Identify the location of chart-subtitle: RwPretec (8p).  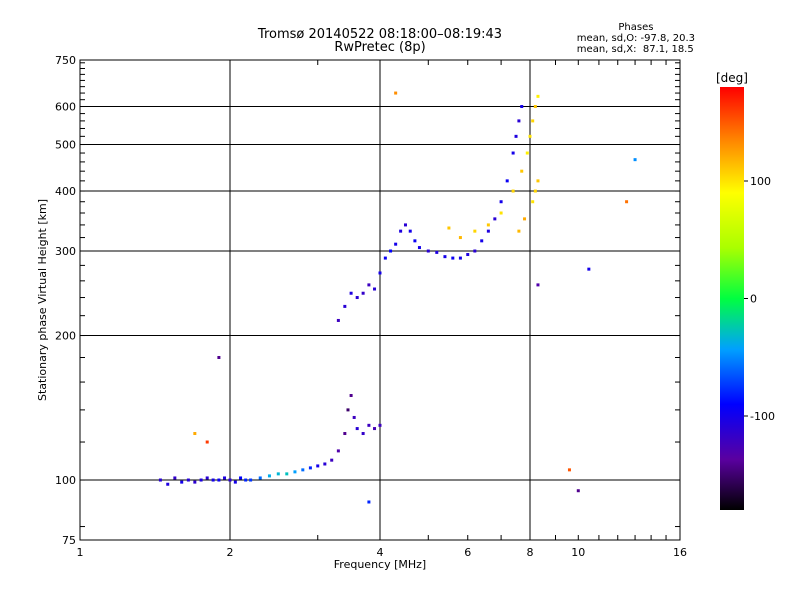
(380, 47).